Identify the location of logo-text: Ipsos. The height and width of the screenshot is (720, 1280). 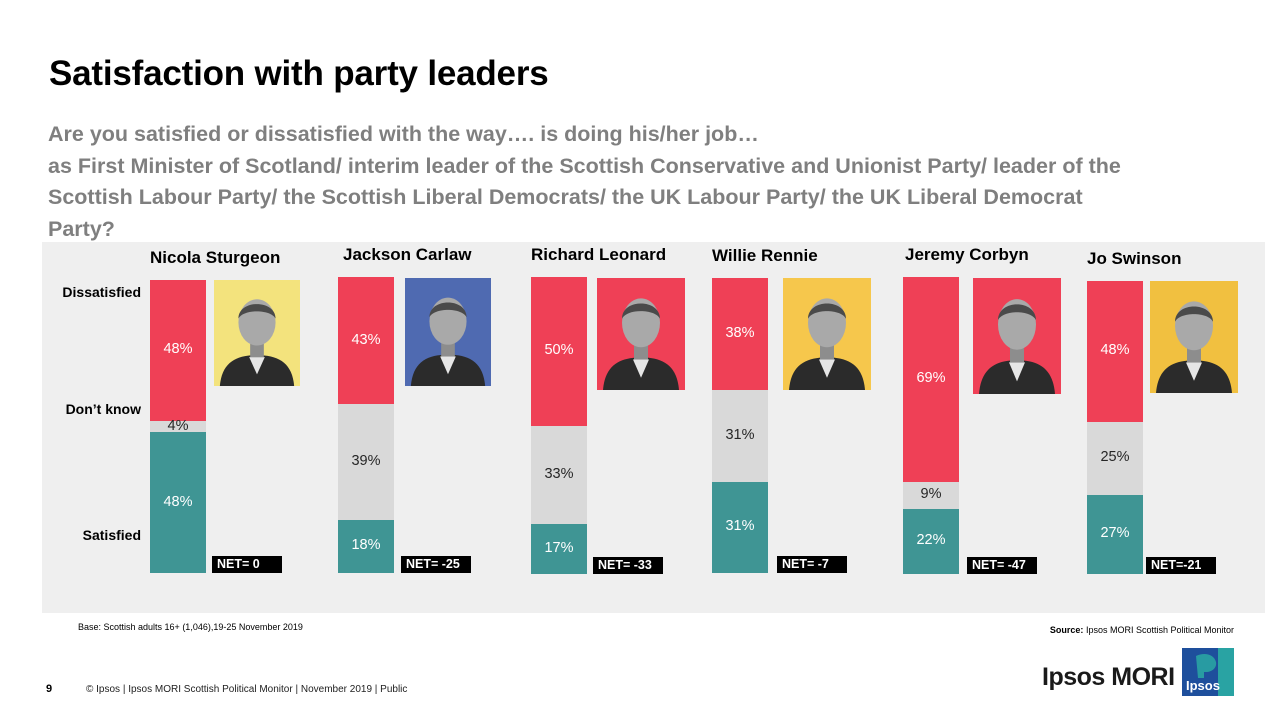
(1203, 685).